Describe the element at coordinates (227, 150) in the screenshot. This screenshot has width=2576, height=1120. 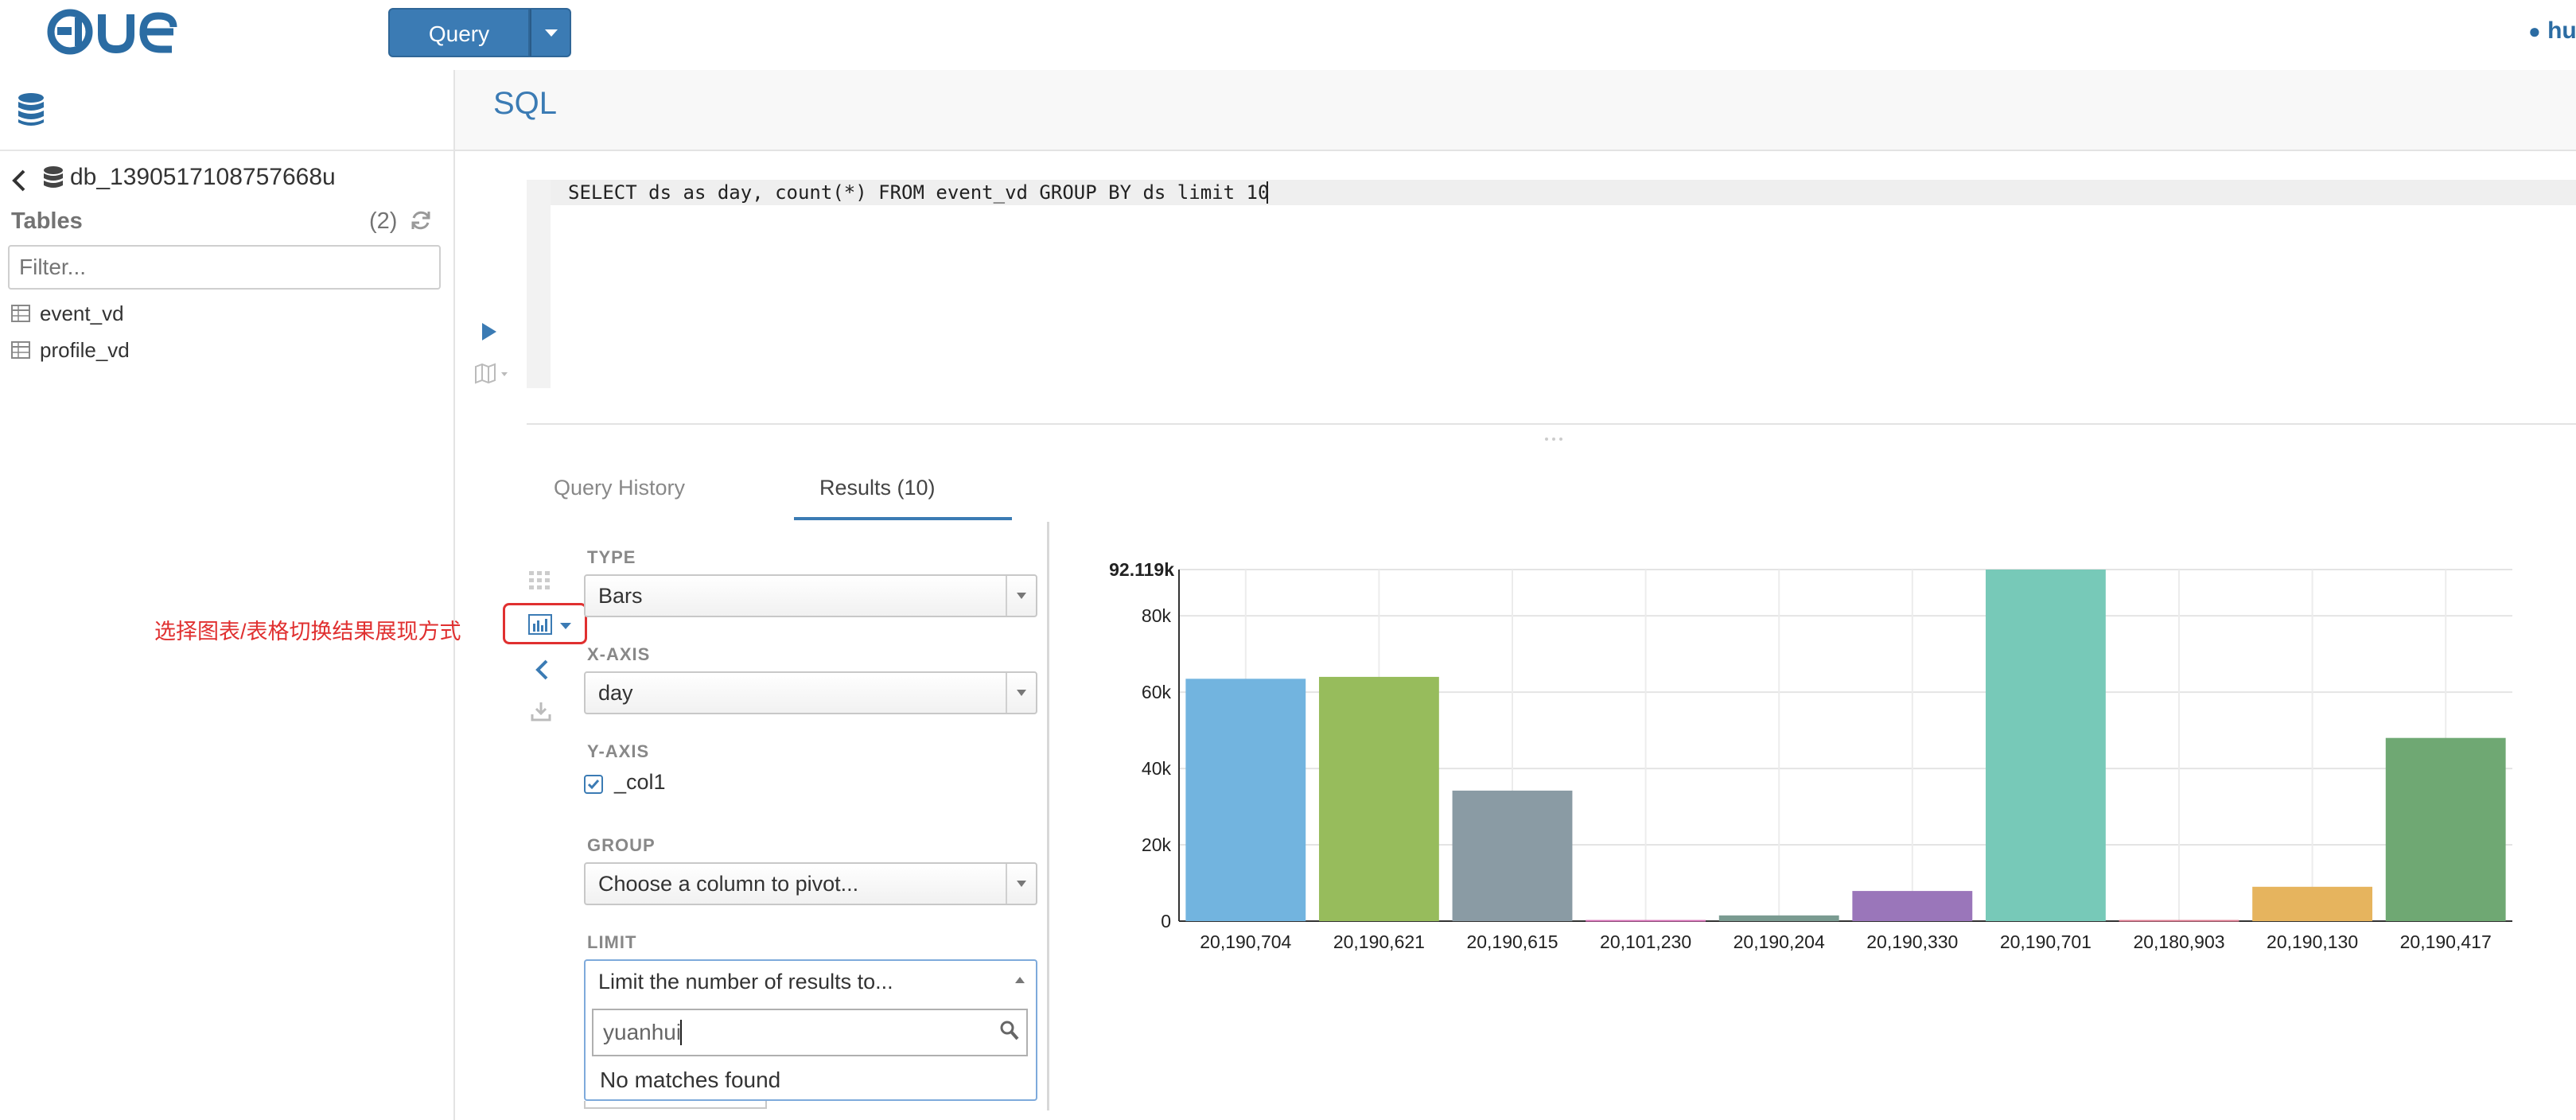
I see `left-panel-divider` at that location.